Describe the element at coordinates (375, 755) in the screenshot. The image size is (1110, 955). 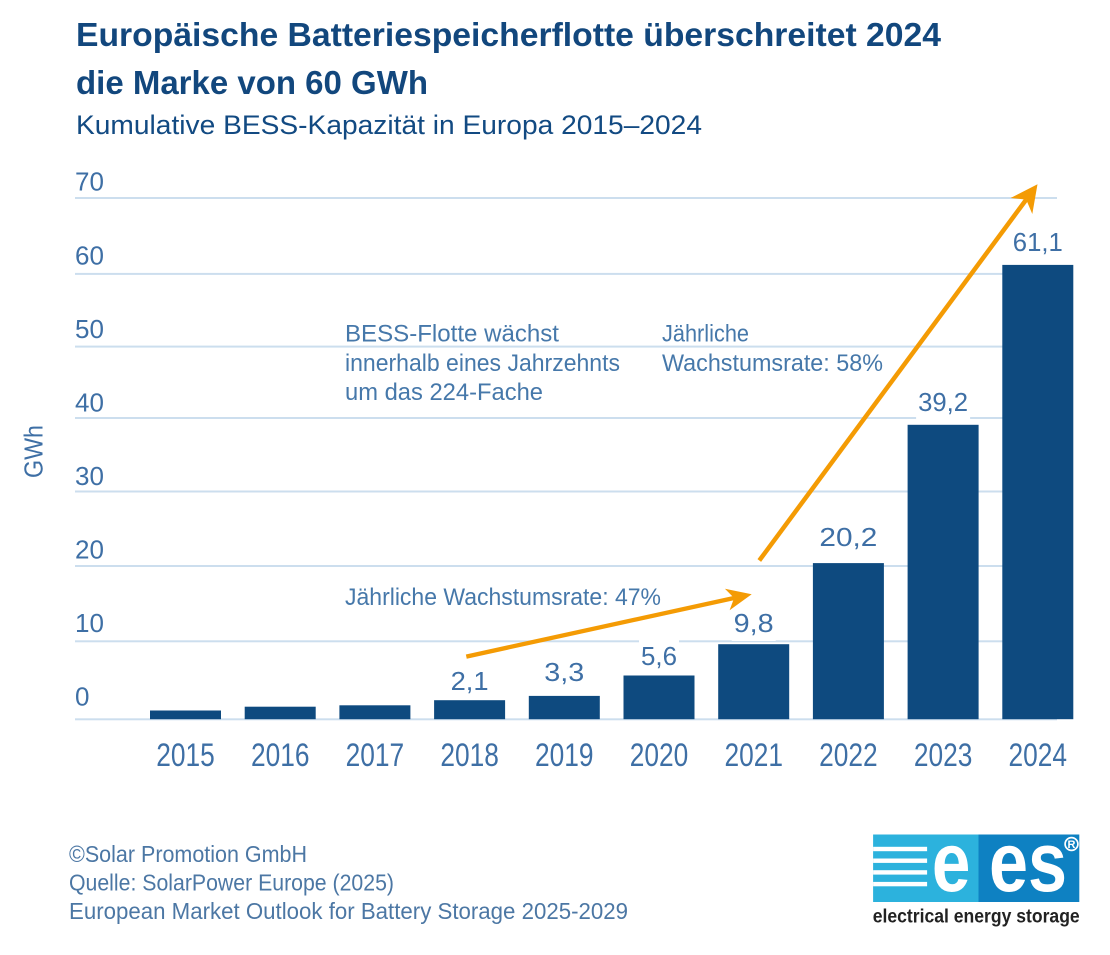
I see `svg-text: 2017` at that location.